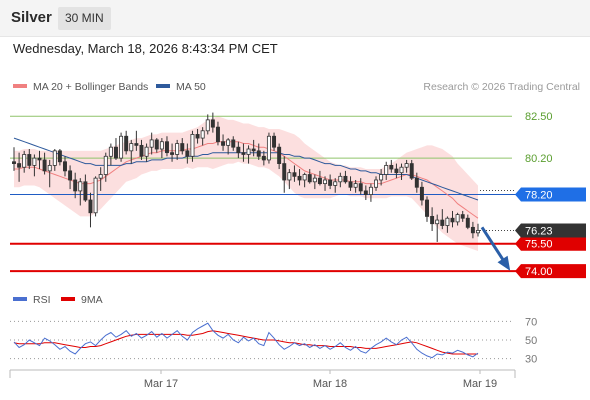 Image resolution: width=590 pixels, height=400 pixels. Describe the element at coordinates (531, 360) in the screenshot. I see `rsi-level-label-2: 30` at that location.